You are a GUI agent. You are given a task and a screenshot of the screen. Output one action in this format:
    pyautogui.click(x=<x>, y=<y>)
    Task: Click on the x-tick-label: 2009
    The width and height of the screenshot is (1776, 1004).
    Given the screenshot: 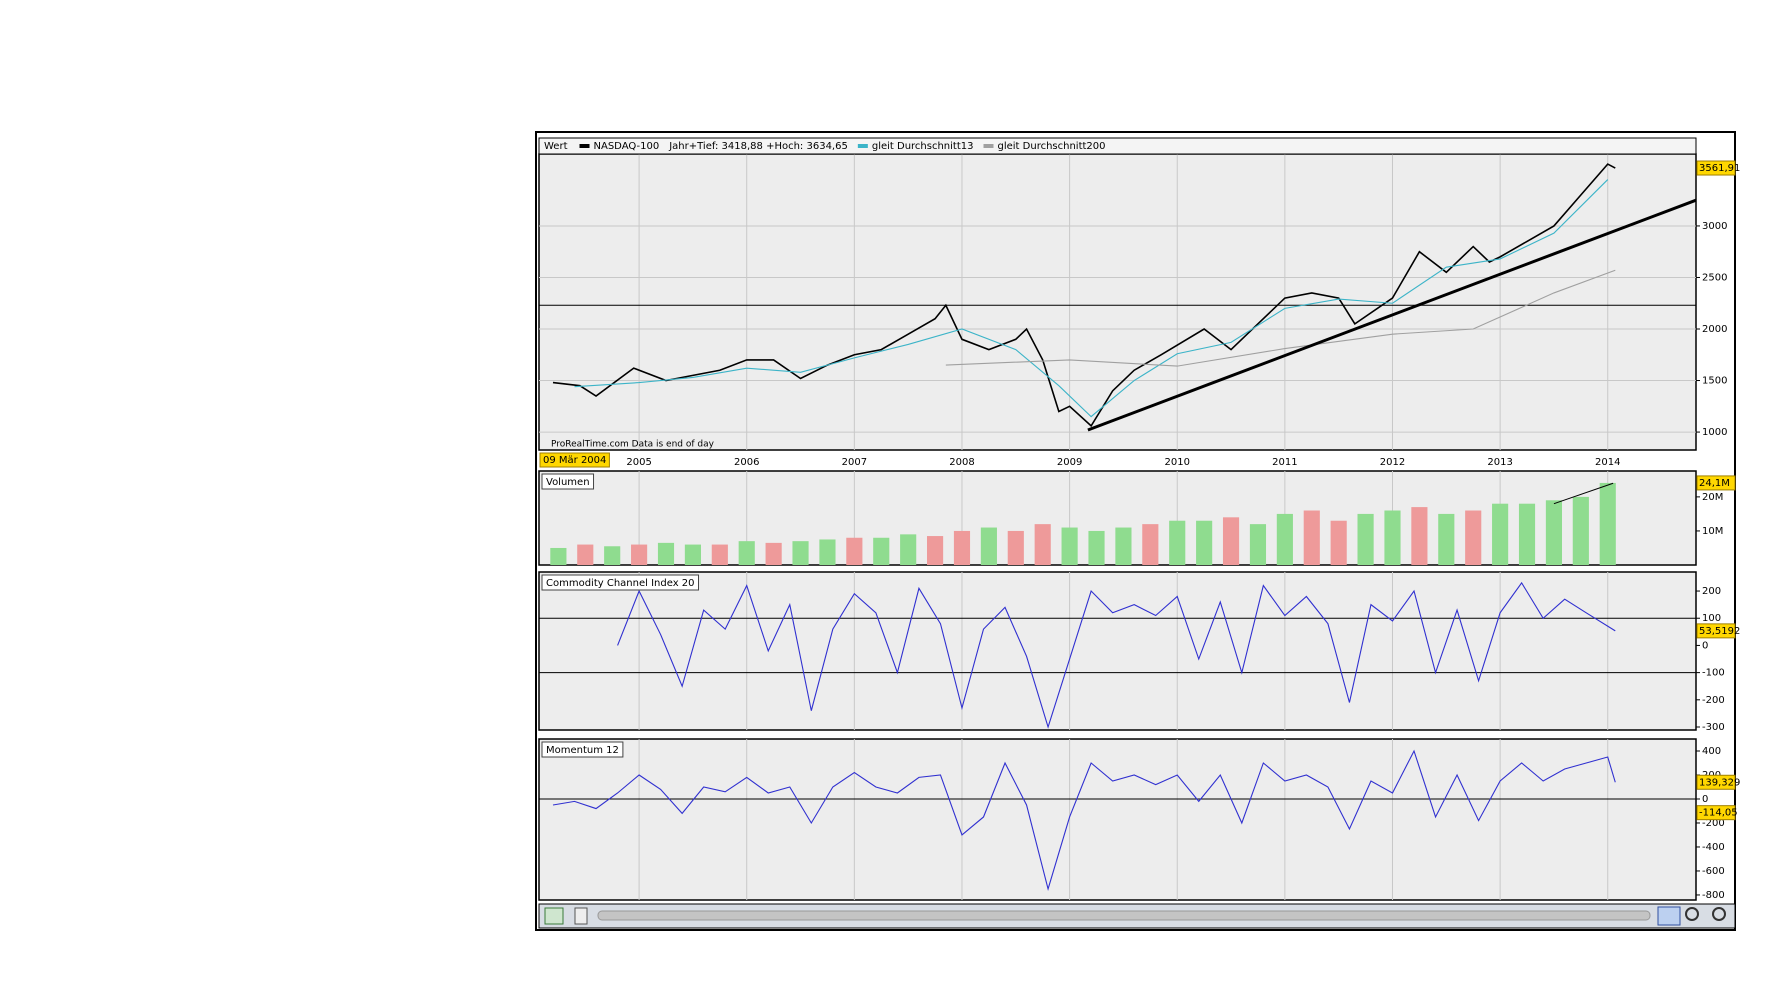 What is the action you would take?
    pyautogui.click(x=1069, y=462)
    